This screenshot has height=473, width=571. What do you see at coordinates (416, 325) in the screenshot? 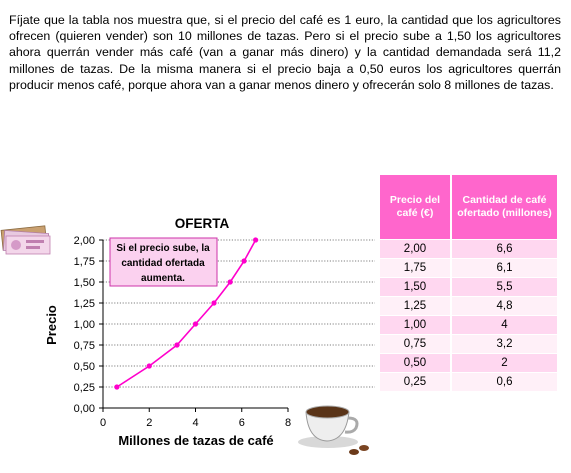
I see `price-cell: 1,00` at bounding box center [416, 325].